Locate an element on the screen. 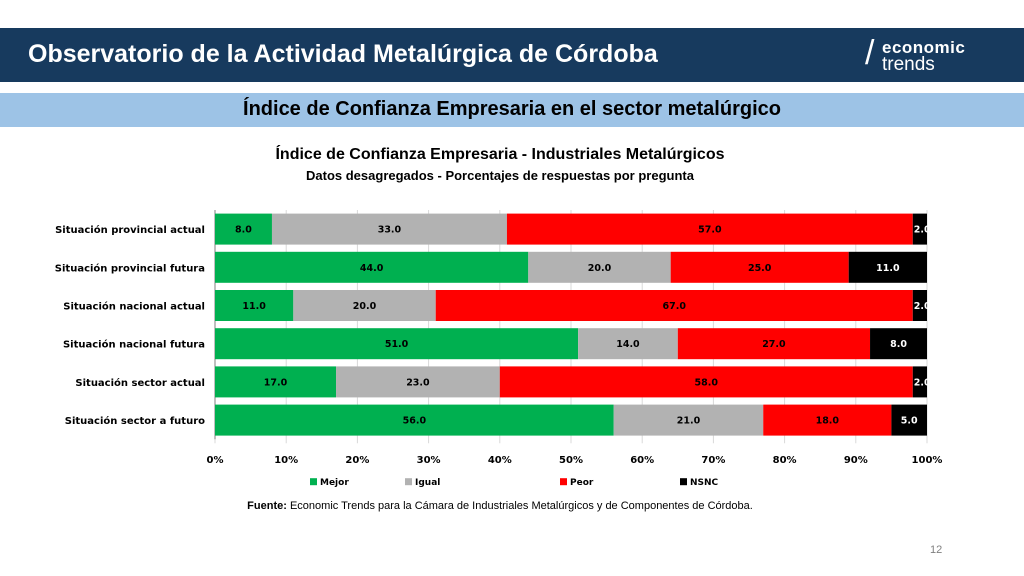  data-label: 21.0 is located at coordinates (689, 421).